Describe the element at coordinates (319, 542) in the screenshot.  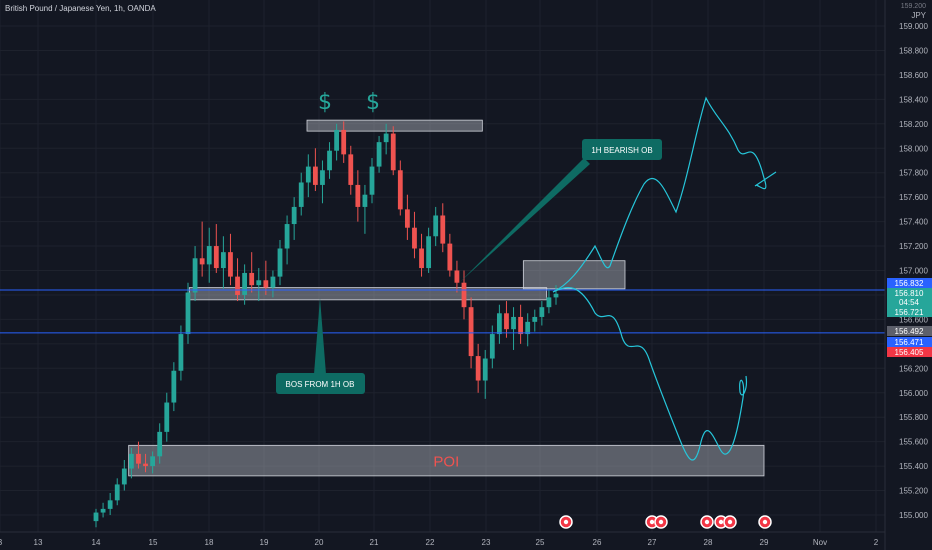
I see `time-tick-label: 20` at that location.